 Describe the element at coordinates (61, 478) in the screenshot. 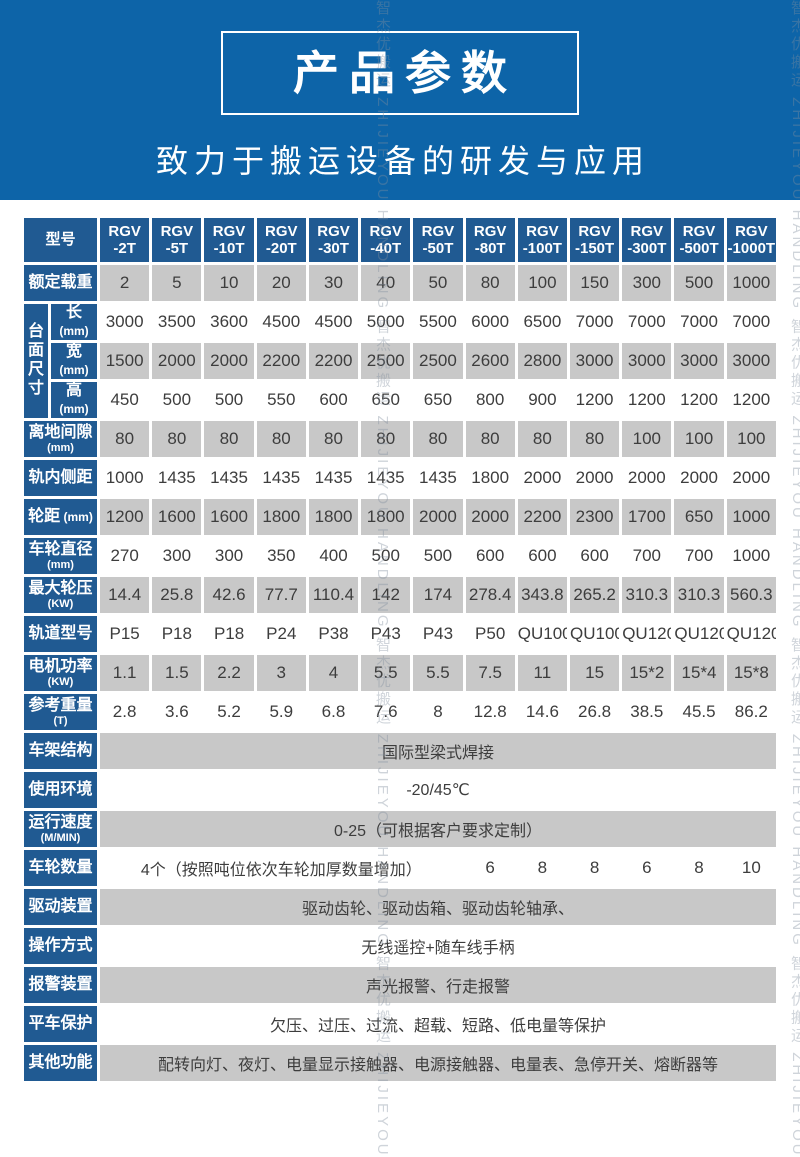

I see `row-label: 轨内侧距` at that location.